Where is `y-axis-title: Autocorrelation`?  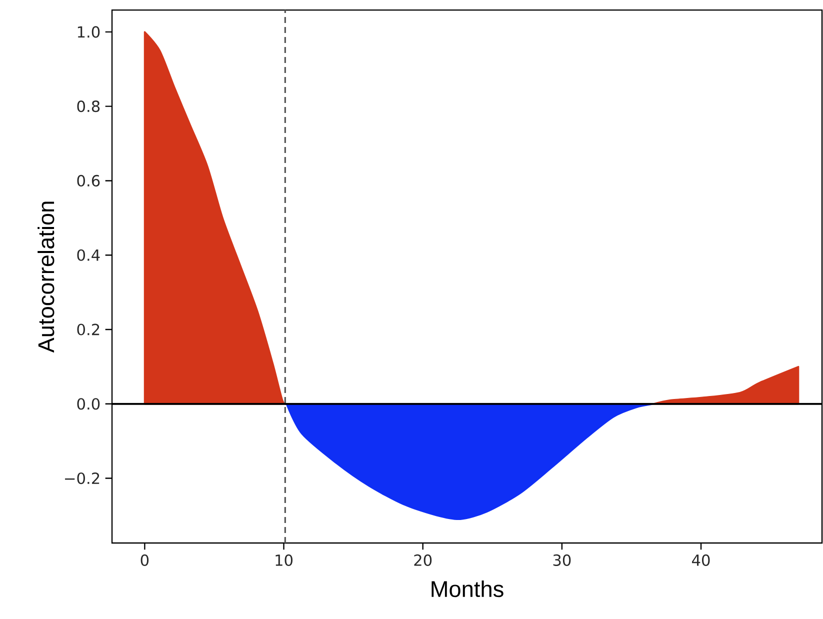
y-axis-title: Autocorrelation is located at coordinates (46, 277).